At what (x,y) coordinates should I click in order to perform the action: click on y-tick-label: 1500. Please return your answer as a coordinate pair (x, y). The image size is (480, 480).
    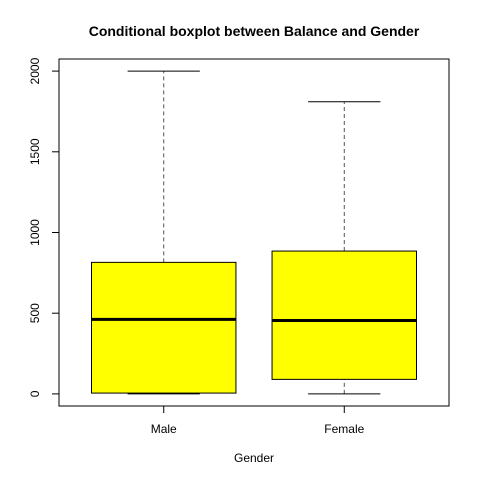
    Looking at the image, I should click on (35, 151).